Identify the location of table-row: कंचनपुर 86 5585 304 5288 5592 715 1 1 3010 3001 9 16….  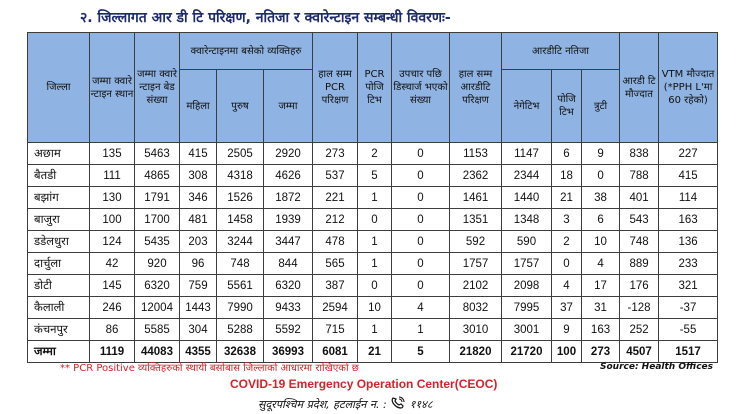
(373, 329).